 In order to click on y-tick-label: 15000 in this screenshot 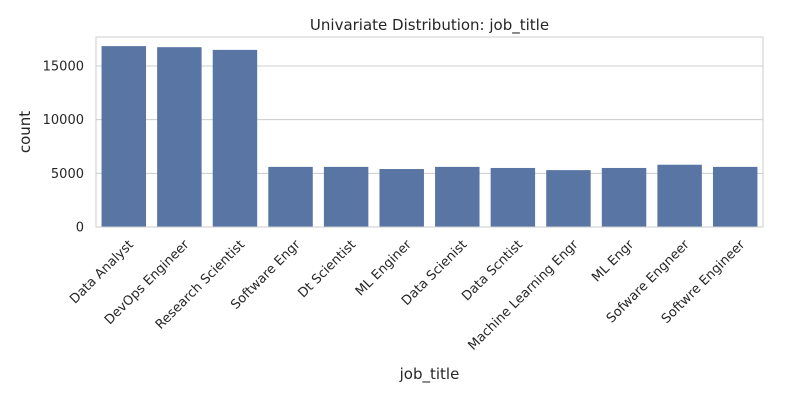, I will do `click(63, 66)`.